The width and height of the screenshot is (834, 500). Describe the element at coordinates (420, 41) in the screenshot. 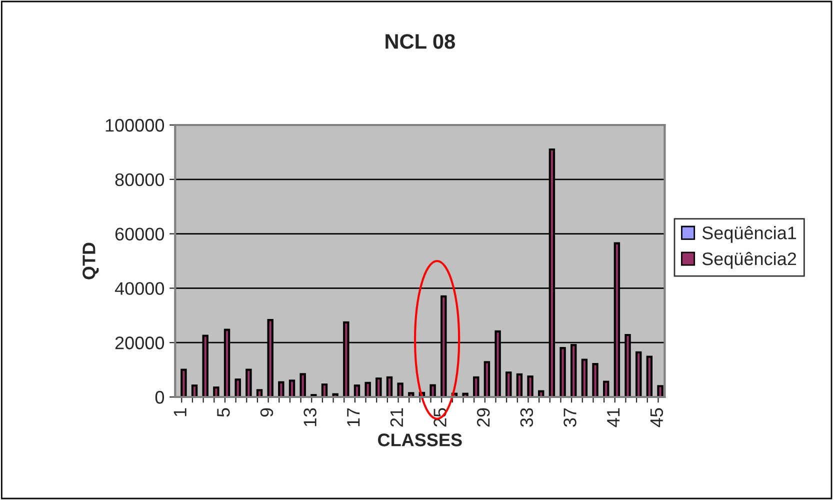

I see `chart-title: NCL 08` at that location.